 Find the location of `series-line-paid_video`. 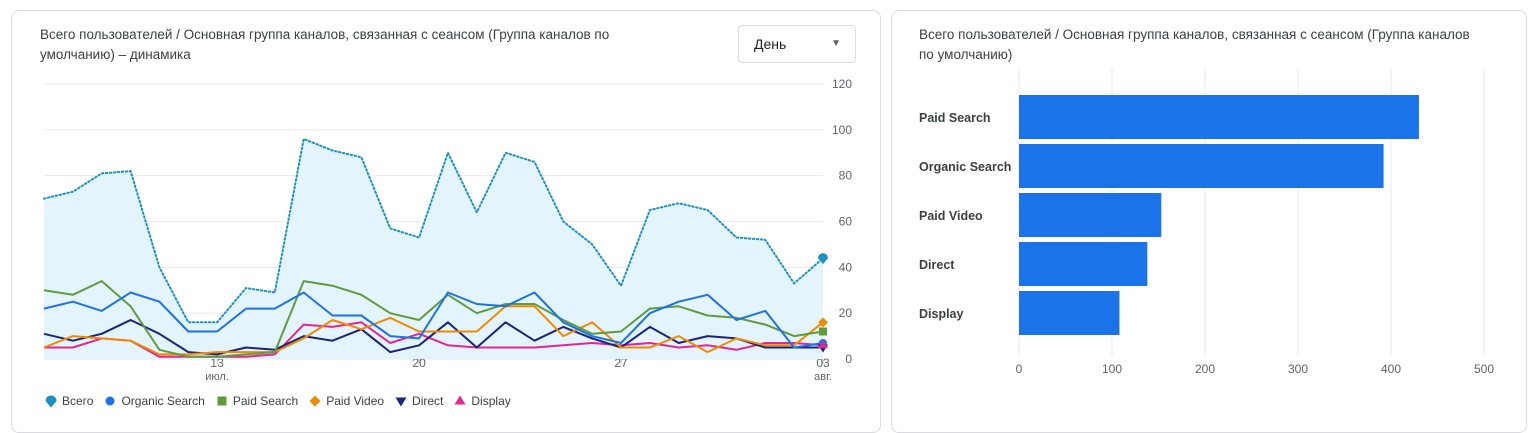

series-line-paid_video is located at coordinates (433, 330).